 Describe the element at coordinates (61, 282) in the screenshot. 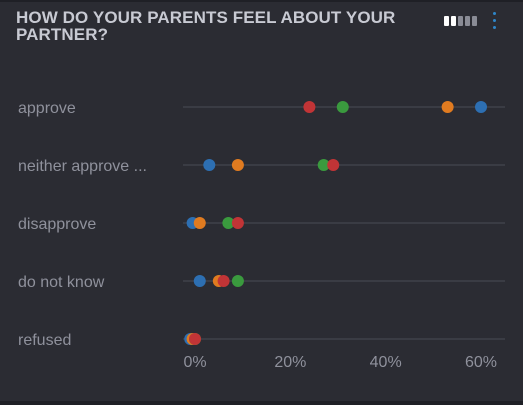

I see `category-label: do not know` at that location.